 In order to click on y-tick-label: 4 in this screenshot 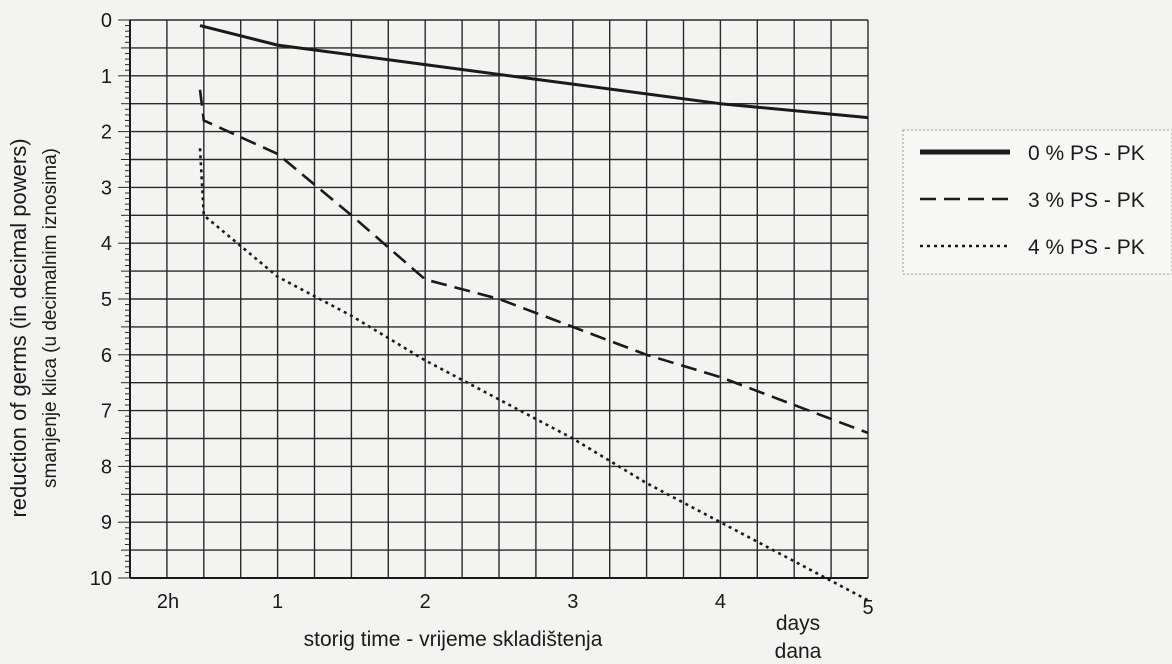, I will do `click(106, 244)`.